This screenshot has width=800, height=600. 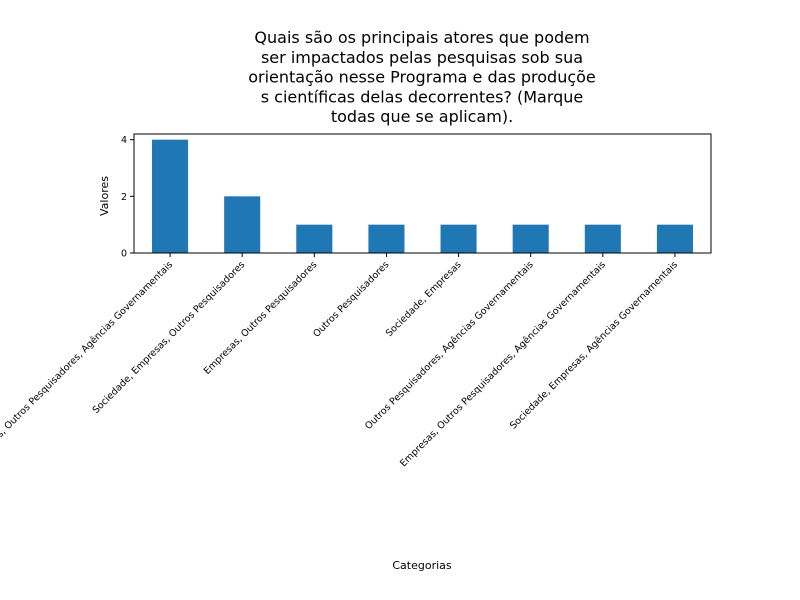 What do you see at coordinates (351, 299) in the screenshot?
I see `x-tick-label: Outros Pesquisadores` at bounding box center [351, 299].